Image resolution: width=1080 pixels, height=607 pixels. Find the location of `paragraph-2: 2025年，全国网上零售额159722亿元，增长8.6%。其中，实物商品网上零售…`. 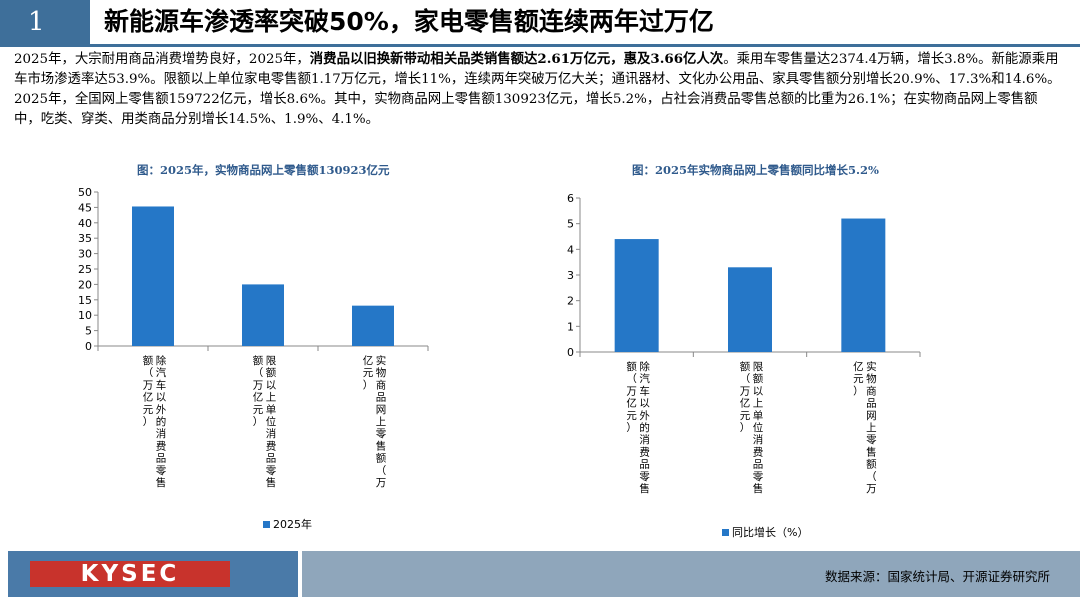

paragraph-2: 2025年，全国网上零售额159722亿元，增长8.6%。其中，实物商品网上零售… is located at coordinates (526, 109).